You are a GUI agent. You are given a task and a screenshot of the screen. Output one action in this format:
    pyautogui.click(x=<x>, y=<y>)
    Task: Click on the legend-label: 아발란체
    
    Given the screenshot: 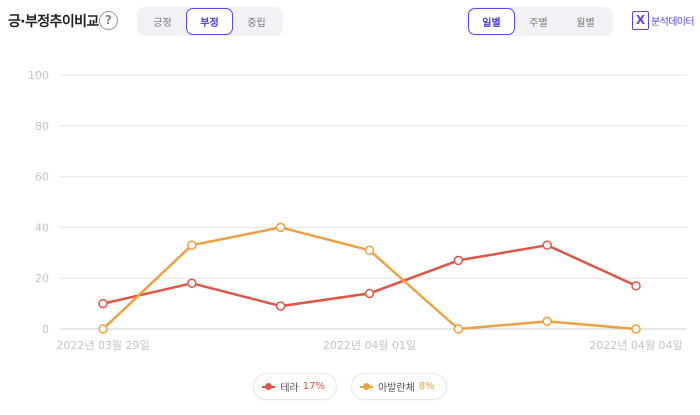 What is the action you would take?
    pyautogui.click(x=396, y=388)
    